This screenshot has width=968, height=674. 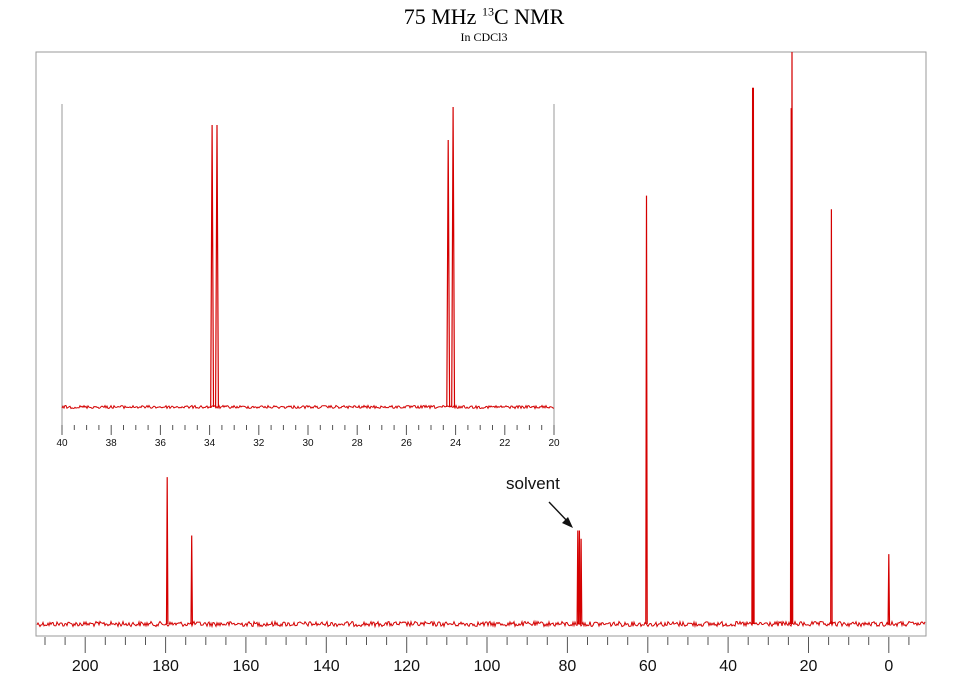 What do you see at coordinates (259, 443) in the screenshot?
I see `inset-x-tick-label: 32` at bounding box center [259, 443].